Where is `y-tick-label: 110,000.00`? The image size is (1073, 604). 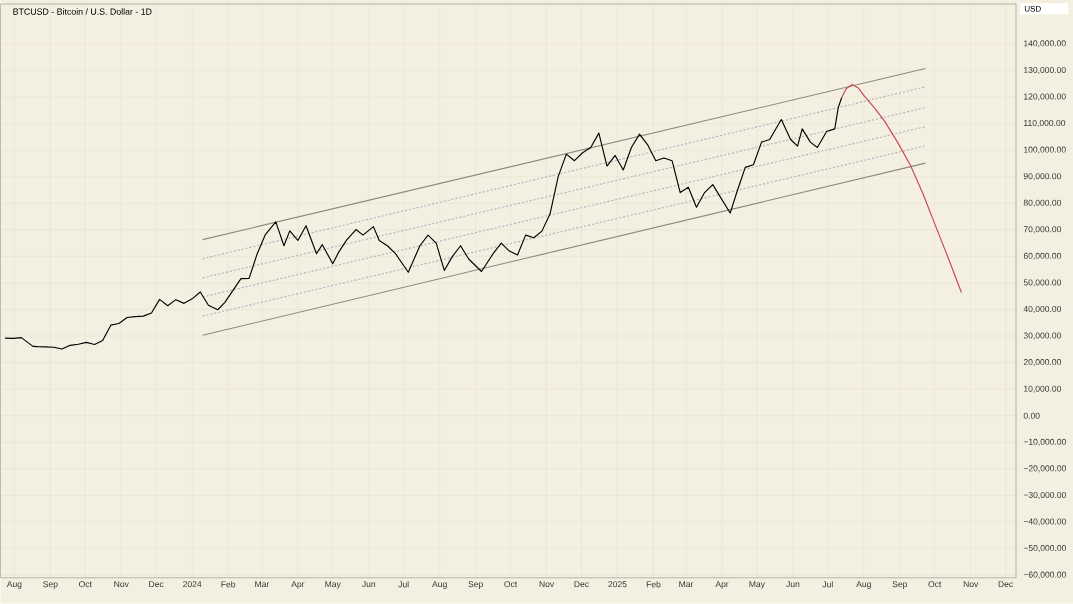
y-tick-label: 110,000.00 is located at coordinates (1045, 124).